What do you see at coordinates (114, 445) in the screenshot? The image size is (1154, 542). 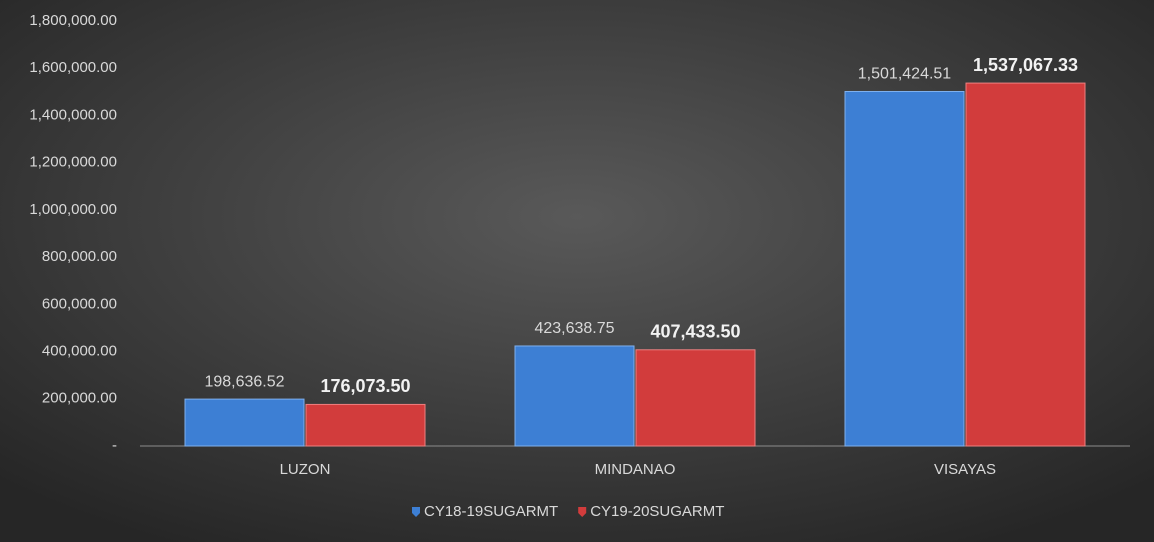 I see `y-tick-label: -` at bounding box center [114, 445].